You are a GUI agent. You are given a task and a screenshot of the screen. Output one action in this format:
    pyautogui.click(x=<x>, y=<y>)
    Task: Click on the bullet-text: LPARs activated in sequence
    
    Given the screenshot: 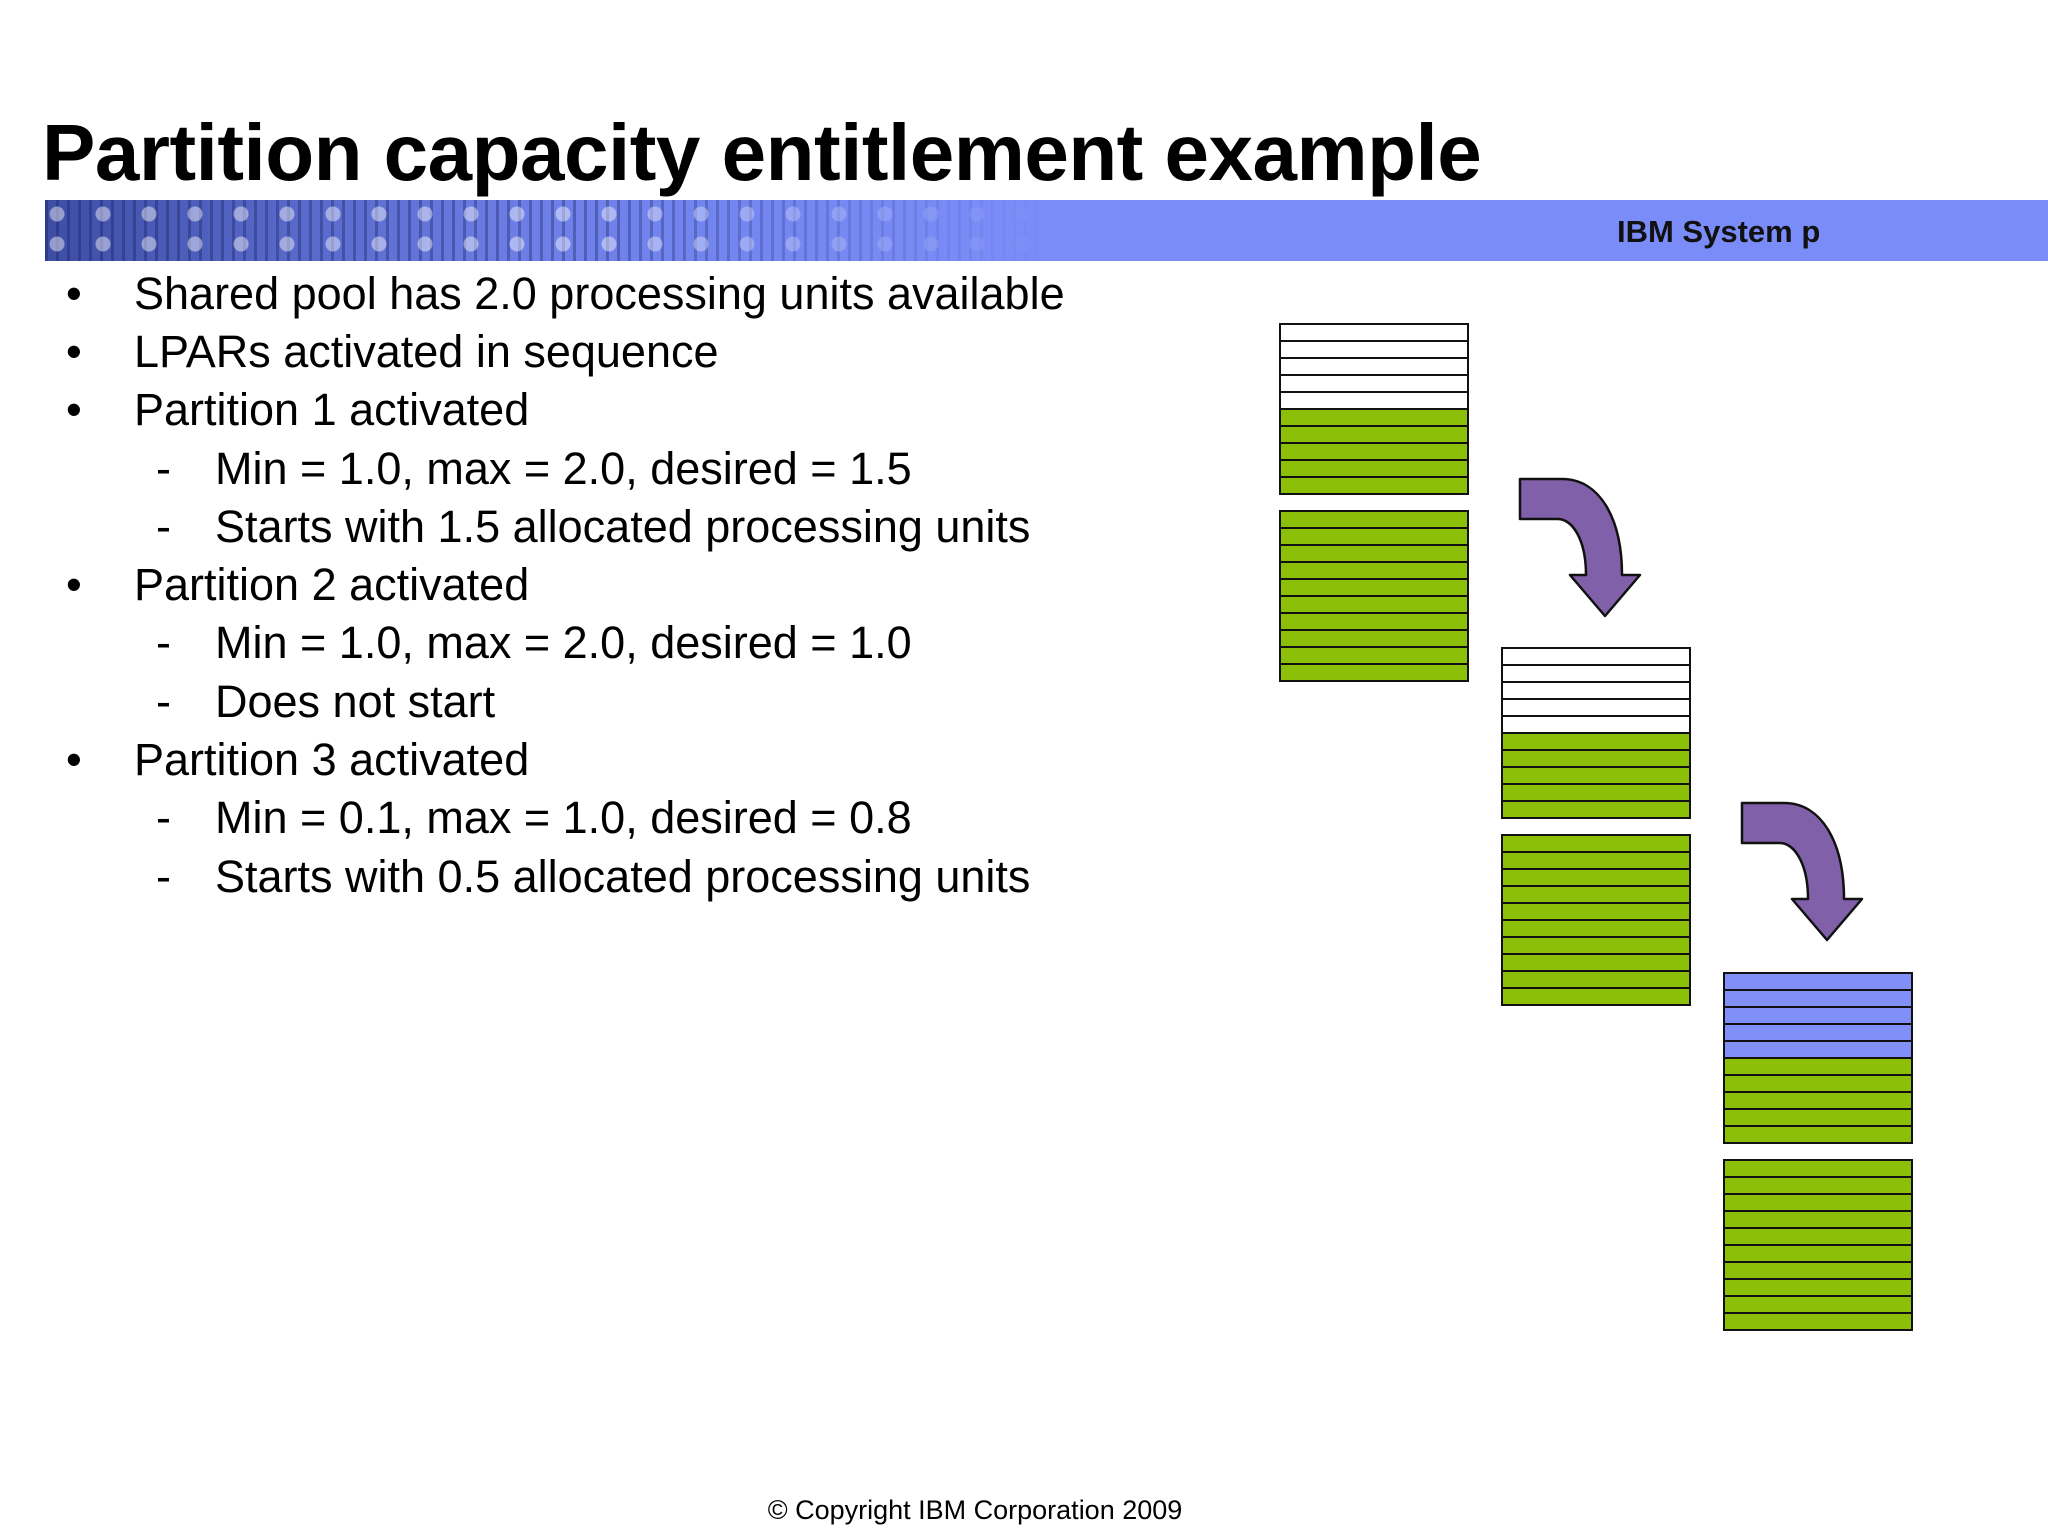 What is the action you would take?
    pyautogui.click(x=426, y=351)
    